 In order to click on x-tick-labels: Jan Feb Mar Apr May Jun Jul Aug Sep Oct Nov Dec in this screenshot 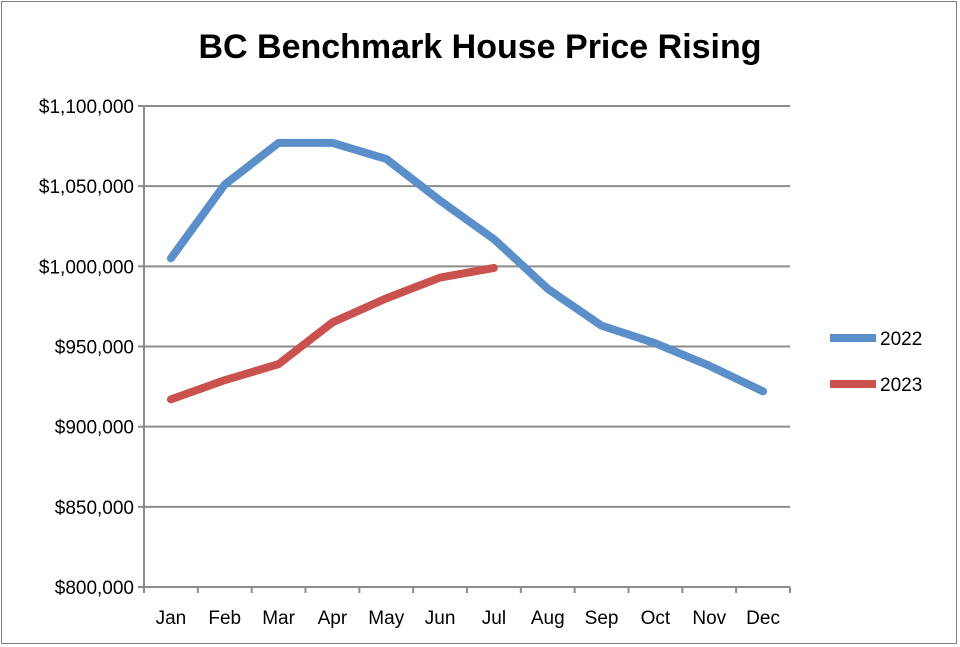, I will do `click(468, 618)`.